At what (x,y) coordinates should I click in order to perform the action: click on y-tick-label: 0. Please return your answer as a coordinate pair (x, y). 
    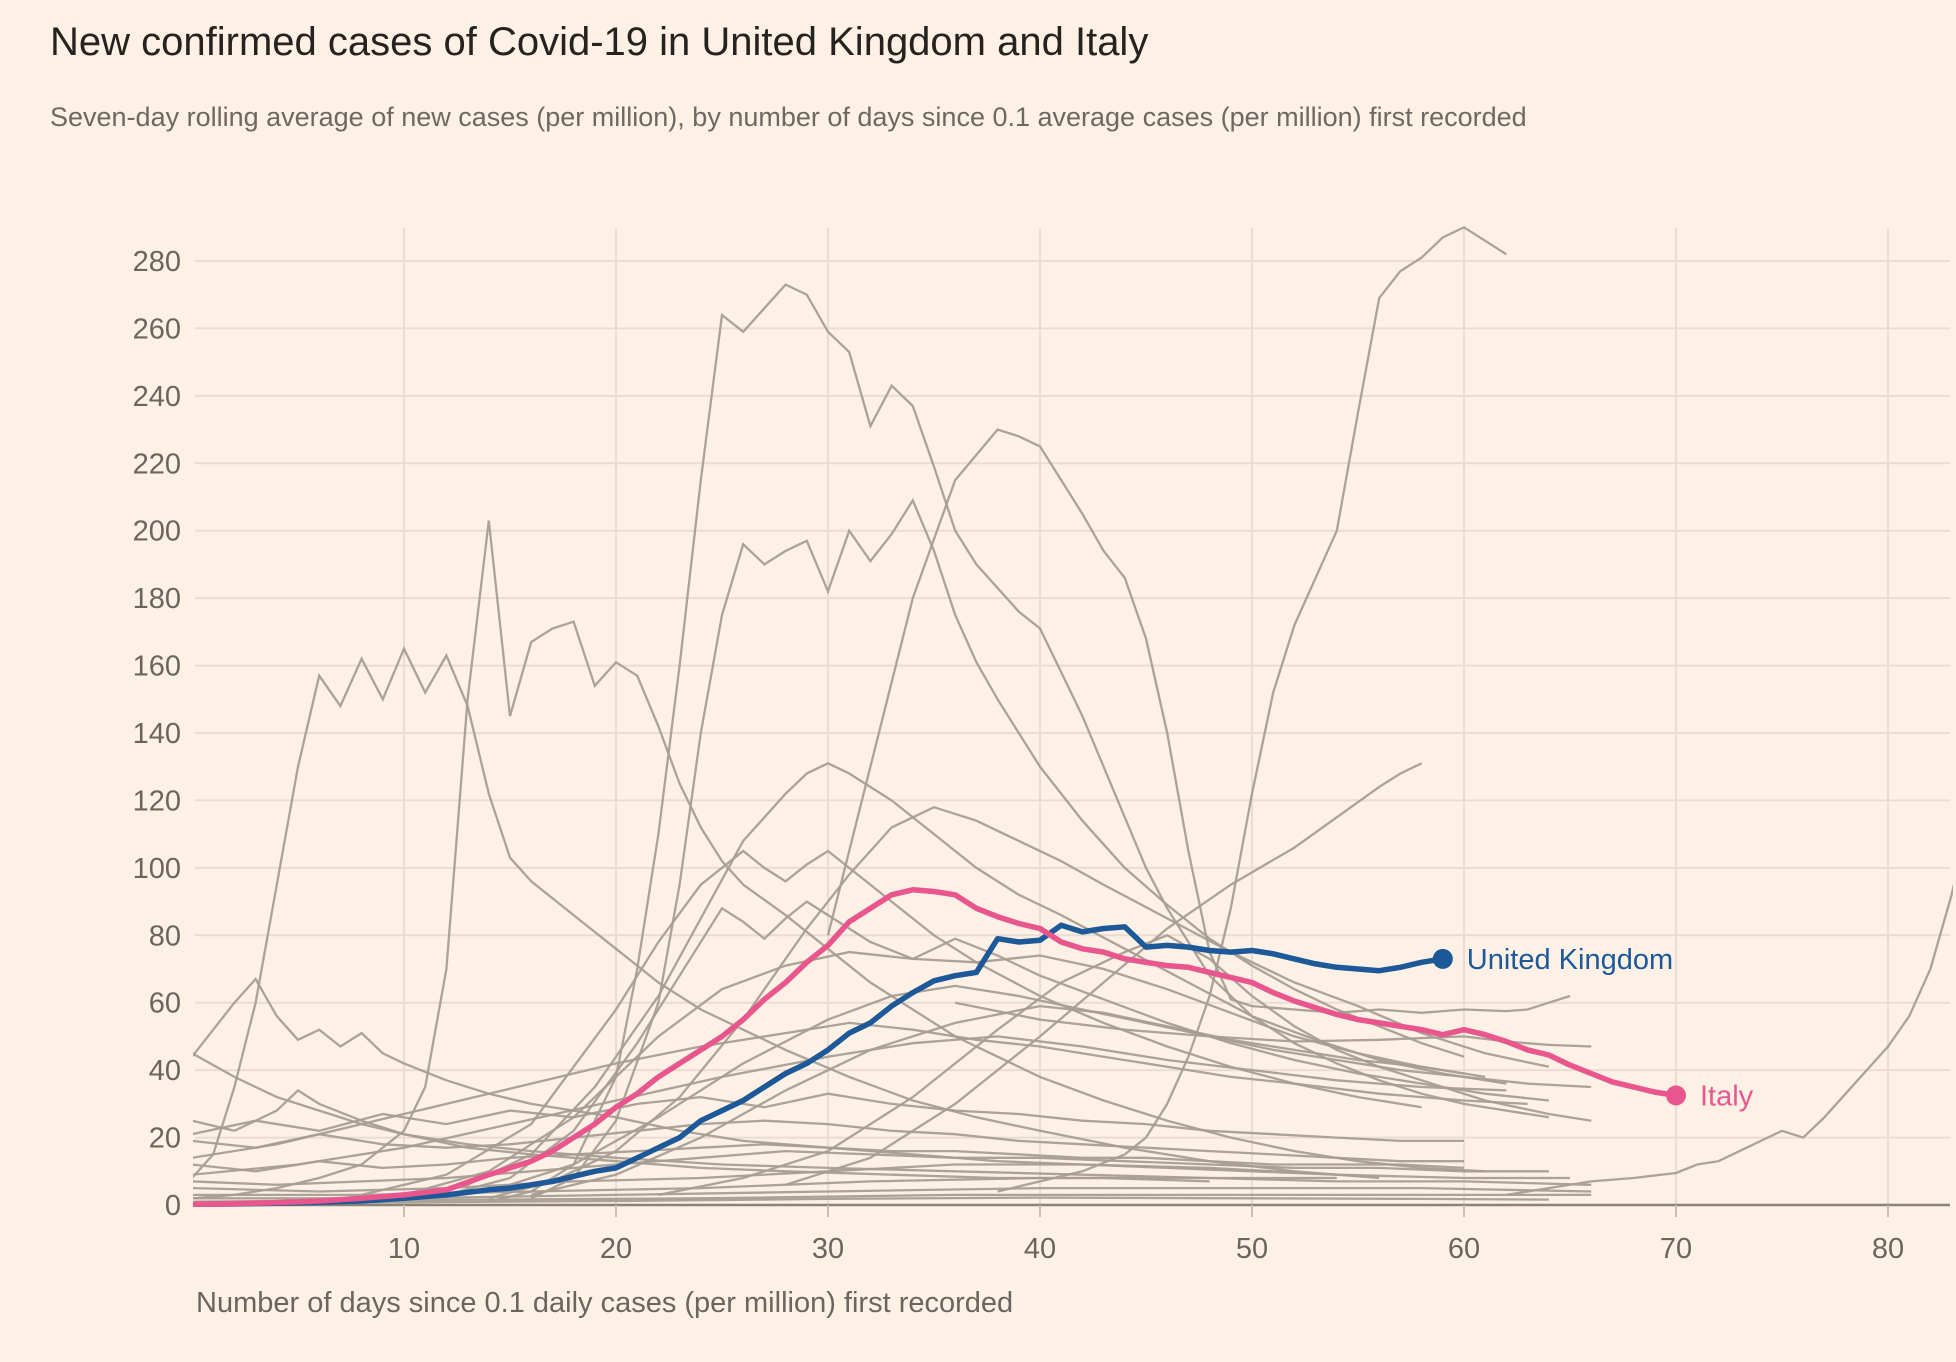
    Looking at the image, I should click on (173, 1206).